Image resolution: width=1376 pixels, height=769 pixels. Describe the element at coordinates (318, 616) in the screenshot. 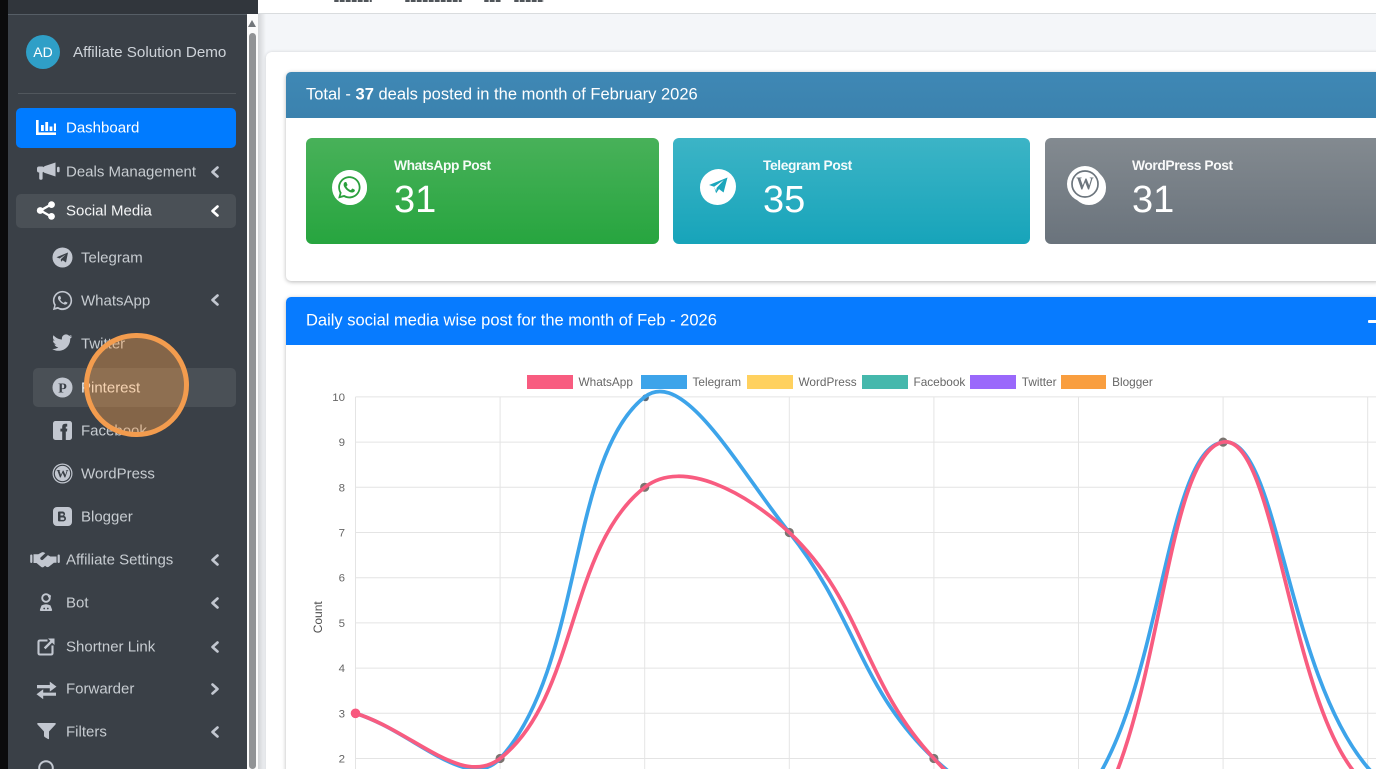

I see `svg-text: Count` at that location.